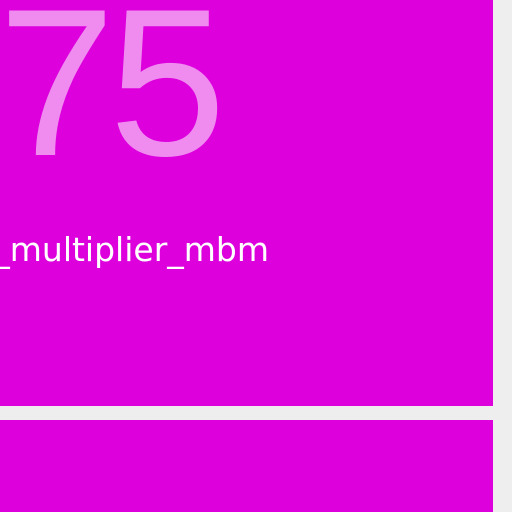 This screenshot has width=512, height=512. I want to click on metric-label: _multiplier_mbm, so click(134, 249).